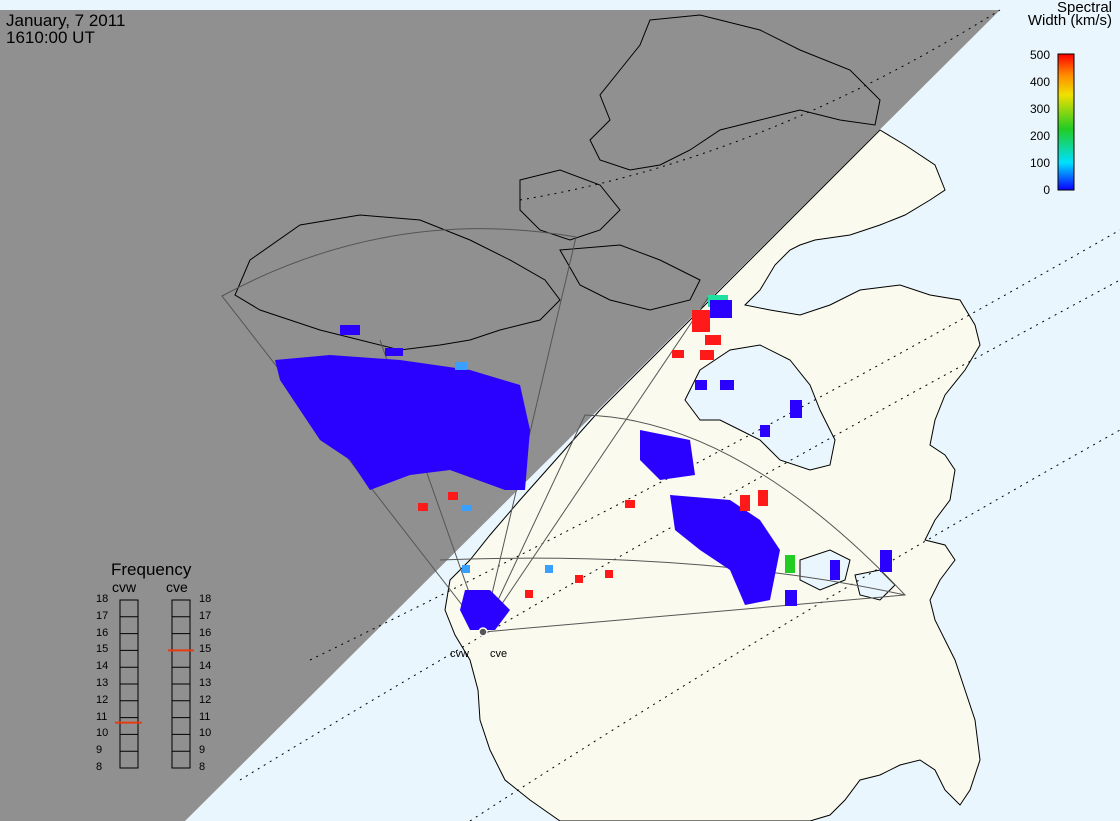 The height and width of the screenshot is (821, 1120). I want to click on time-label: 1610:00 UT, so click(50, 37).